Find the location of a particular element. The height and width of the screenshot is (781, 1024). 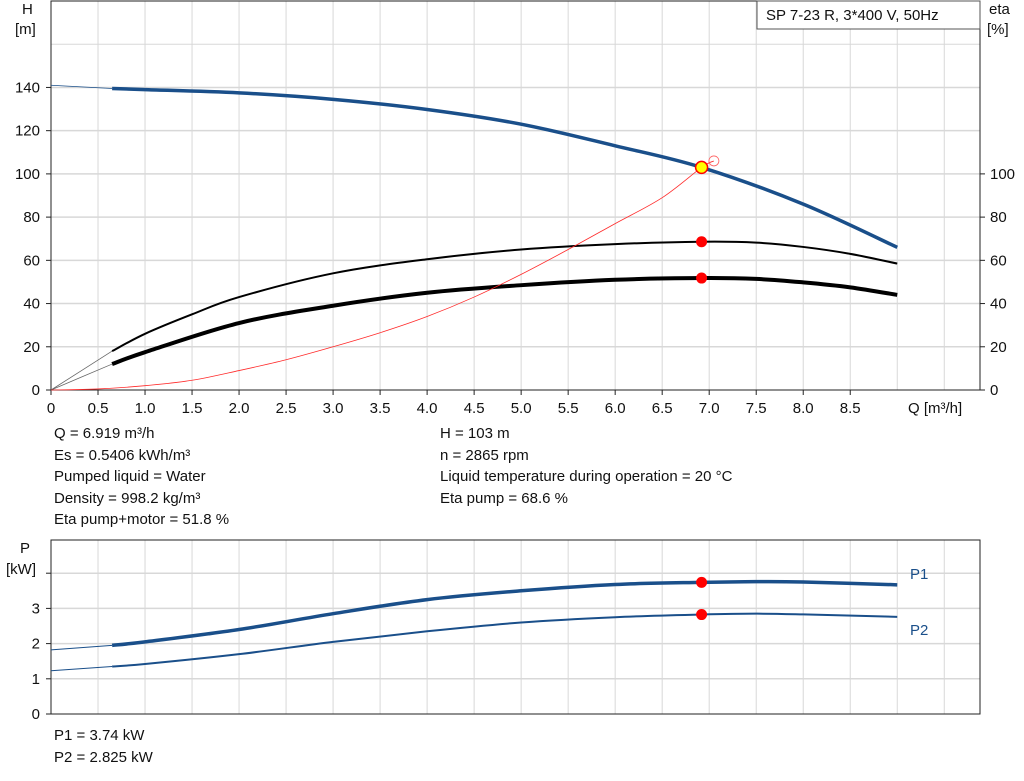

chart-title: SP 7-23 R, 3*400 V, 50Hz is located at coordinates (852, 15).